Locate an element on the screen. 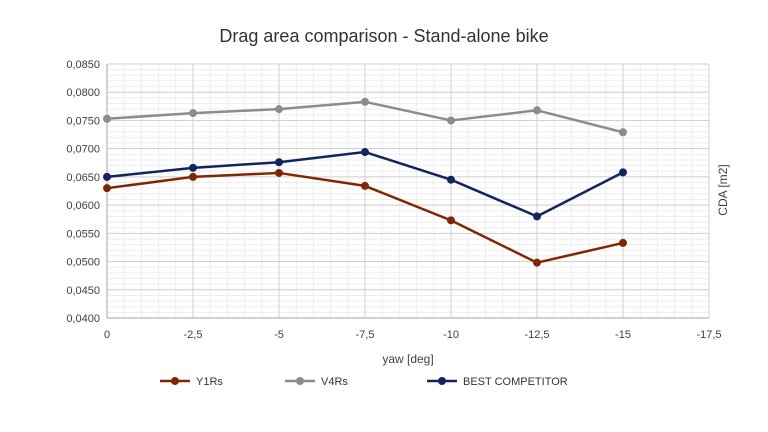 The image size is (768, 432). chart-title: Drag area comparison - Stand-alone bike is located at coordinates (383, 36).